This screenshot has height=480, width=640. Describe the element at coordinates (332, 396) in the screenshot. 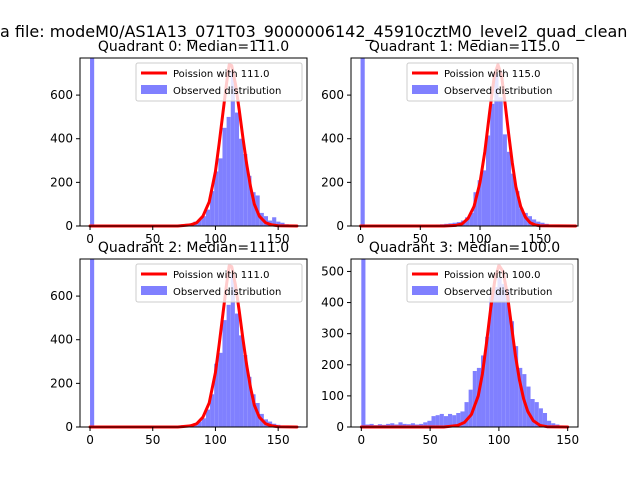

I see `y-tick-label: 100` at that location.